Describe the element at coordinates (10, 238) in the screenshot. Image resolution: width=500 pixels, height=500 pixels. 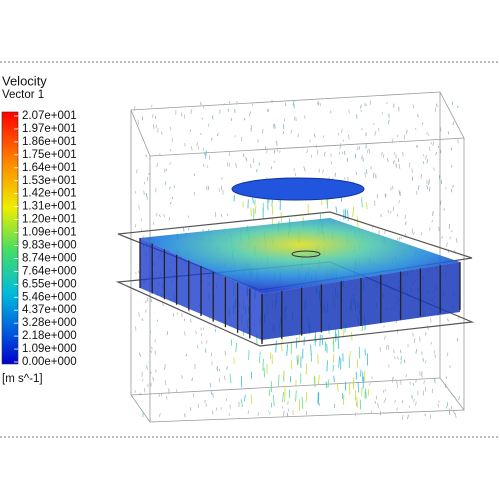
I see `color-bar` at that location.